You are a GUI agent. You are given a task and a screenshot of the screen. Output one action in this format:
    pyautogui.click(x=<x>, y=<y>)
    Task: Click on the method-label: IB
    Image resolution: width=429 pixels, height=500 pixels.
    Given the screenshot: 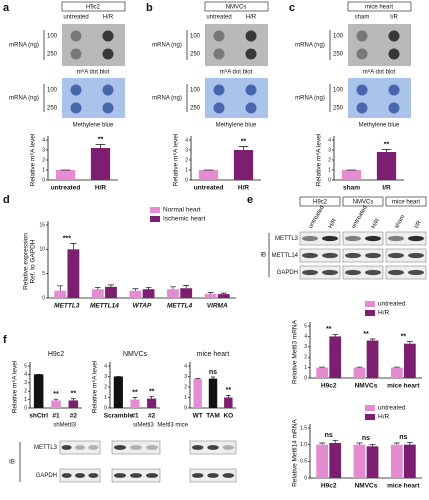 What is the action you would take?
    pyautogui.click(x=263, y=256)
    